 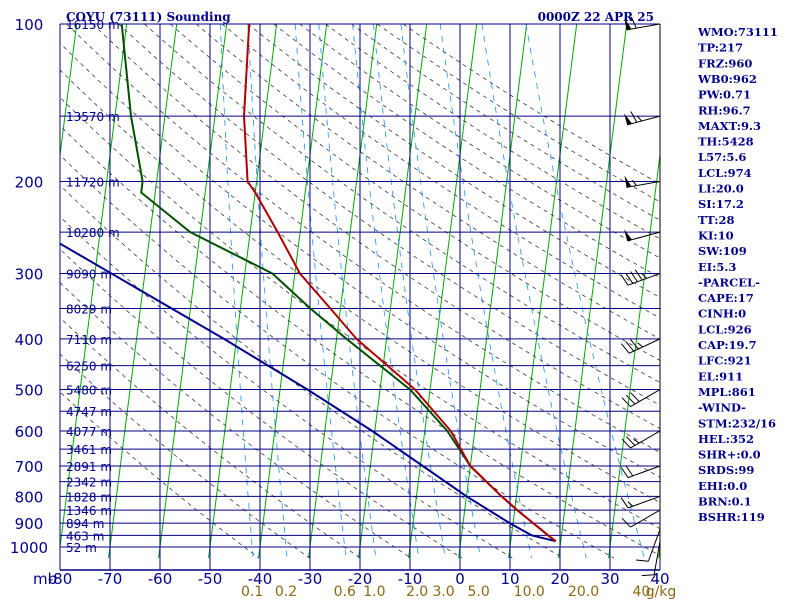 I want to click on chart-date: 0000Z 22 APR 25, so click(x=596, y=17).